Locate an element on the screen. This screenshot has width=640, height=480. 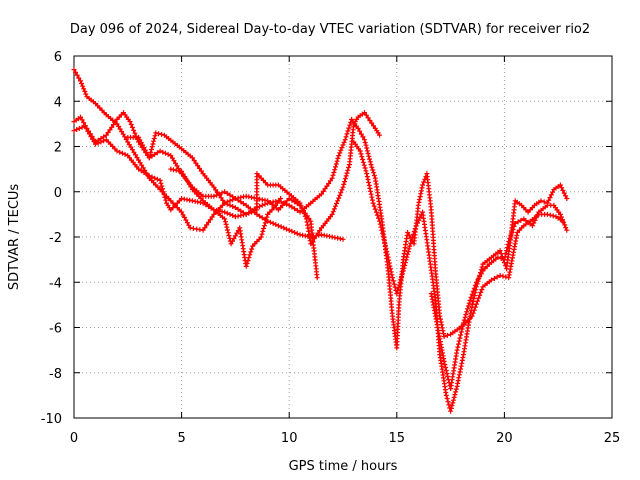
y-axis-label: SDTVAR / TECUs is located at coordinates (14, 237).